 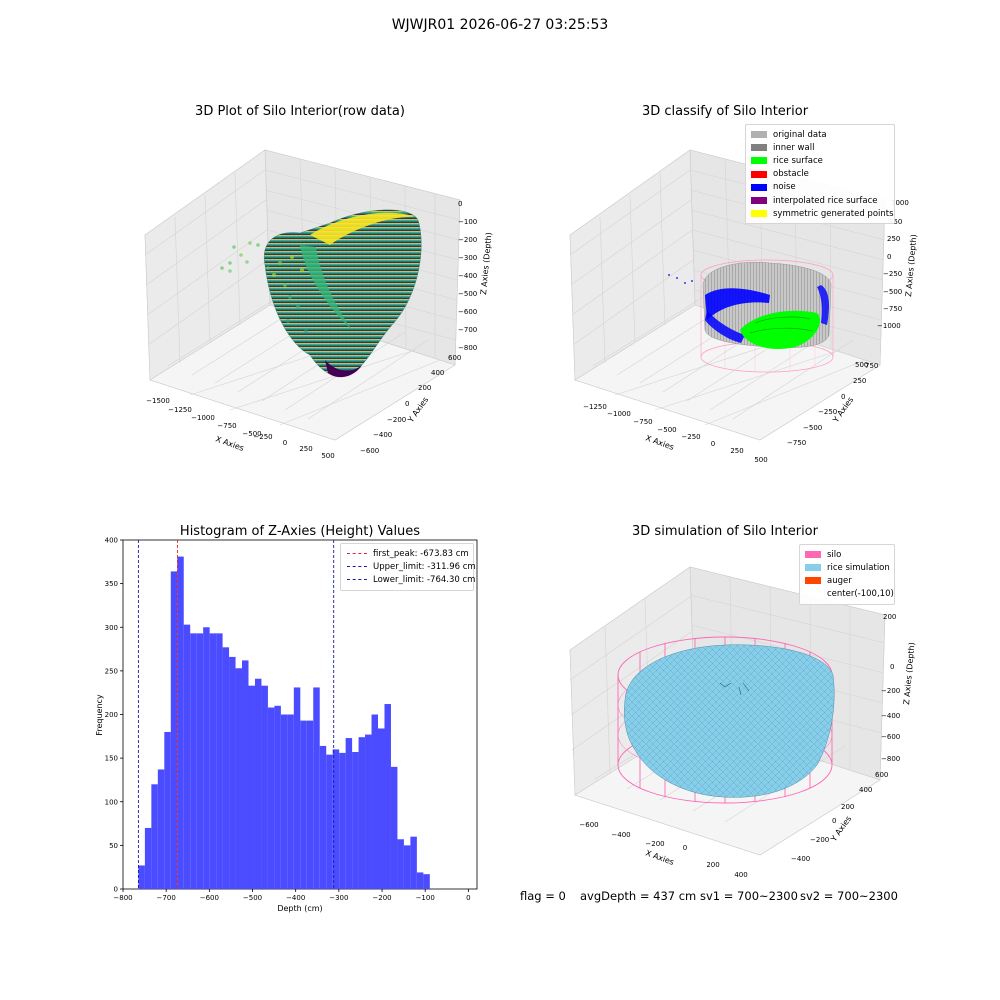 I want to click on legend-entry-auger: auger, so click(x=847, y=580).